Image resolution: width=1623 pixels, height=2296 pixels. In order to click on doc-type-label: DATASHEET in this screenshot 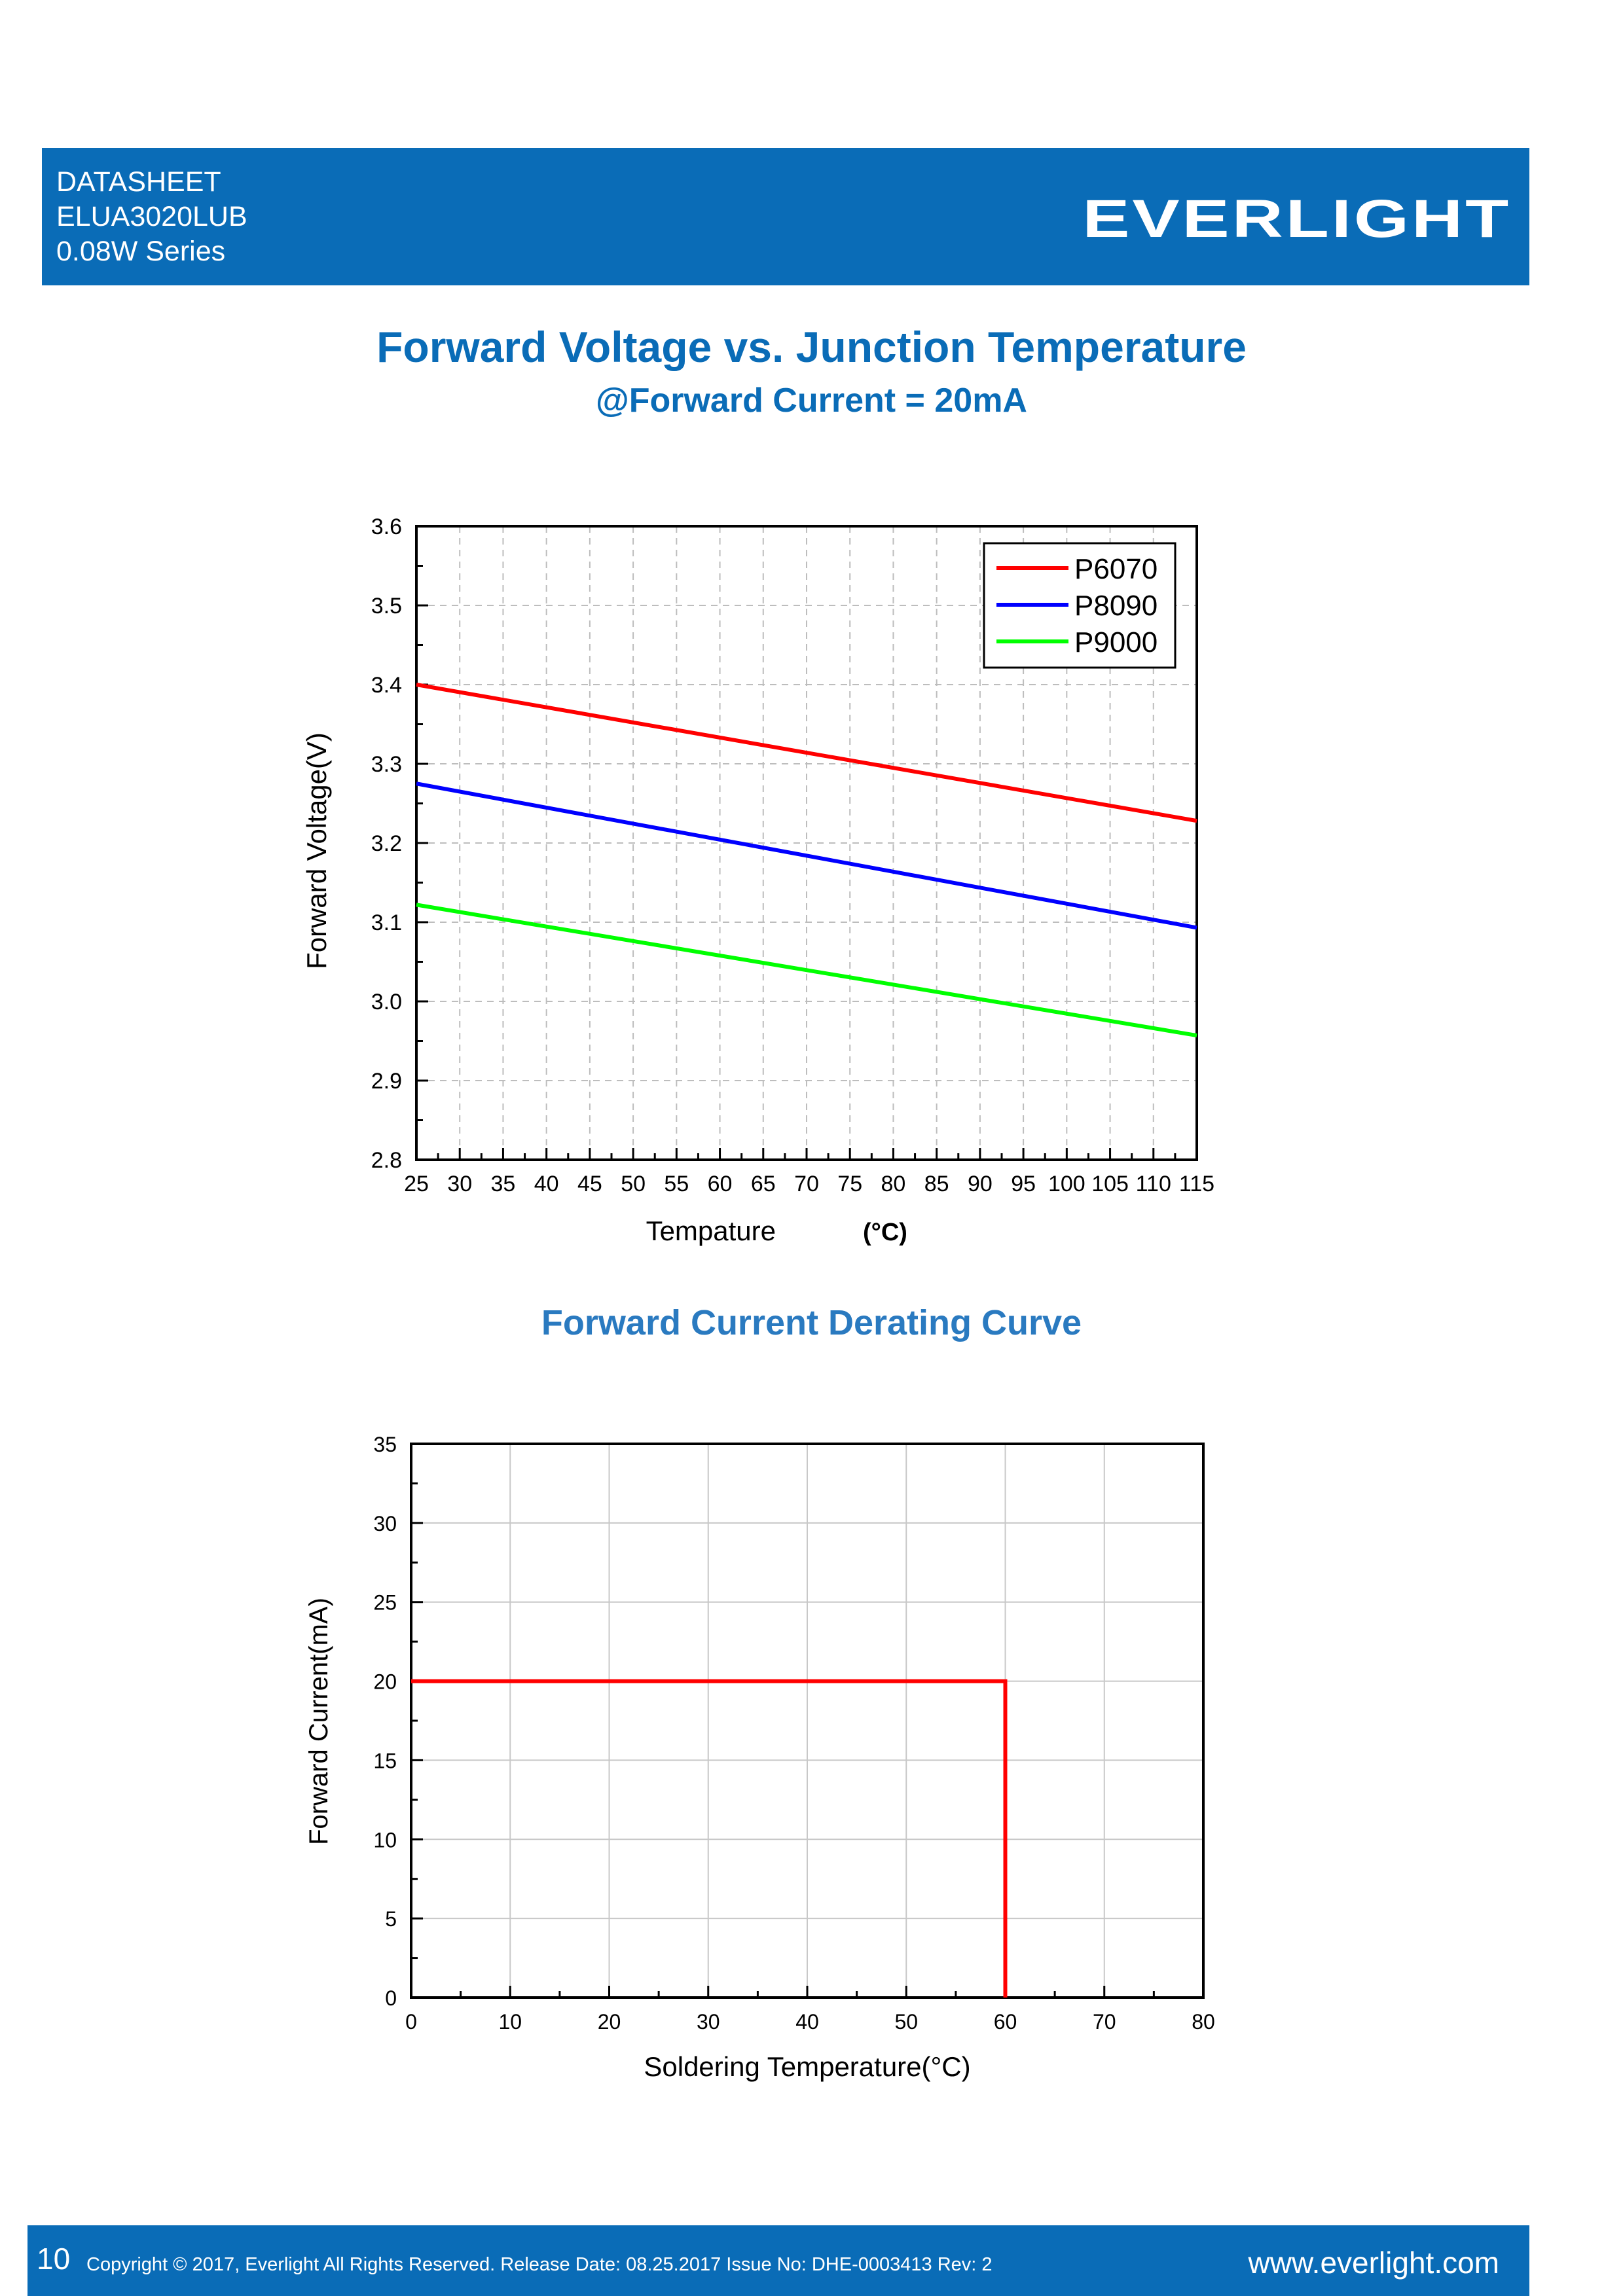, I will do `click(138, 182)`.